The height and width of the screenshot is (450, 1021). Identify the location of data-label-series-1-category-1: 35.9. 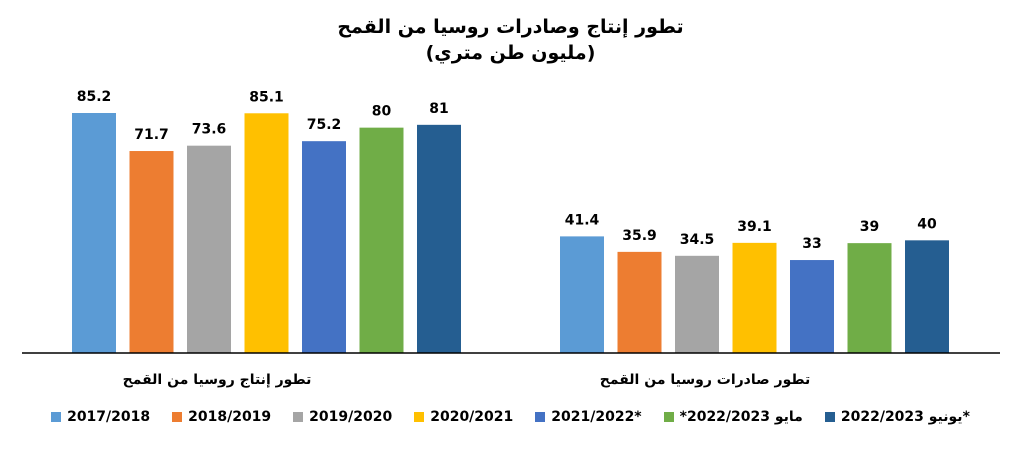
(639, 236).